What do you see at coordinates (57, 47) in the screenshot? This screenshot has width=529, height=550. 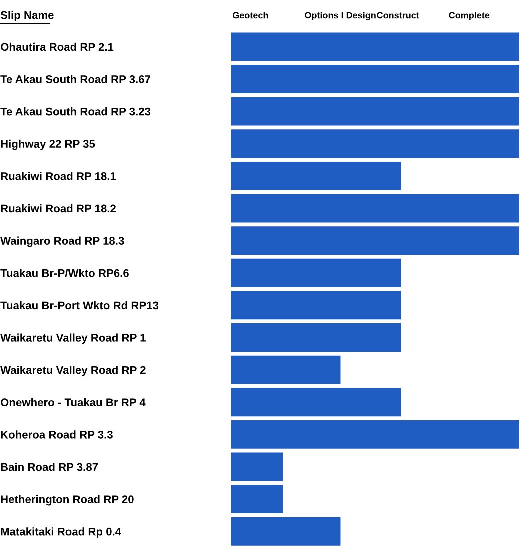 I see `y-tick-label: Ohautira Road RP 2.1` at bounding box center [57, 47].